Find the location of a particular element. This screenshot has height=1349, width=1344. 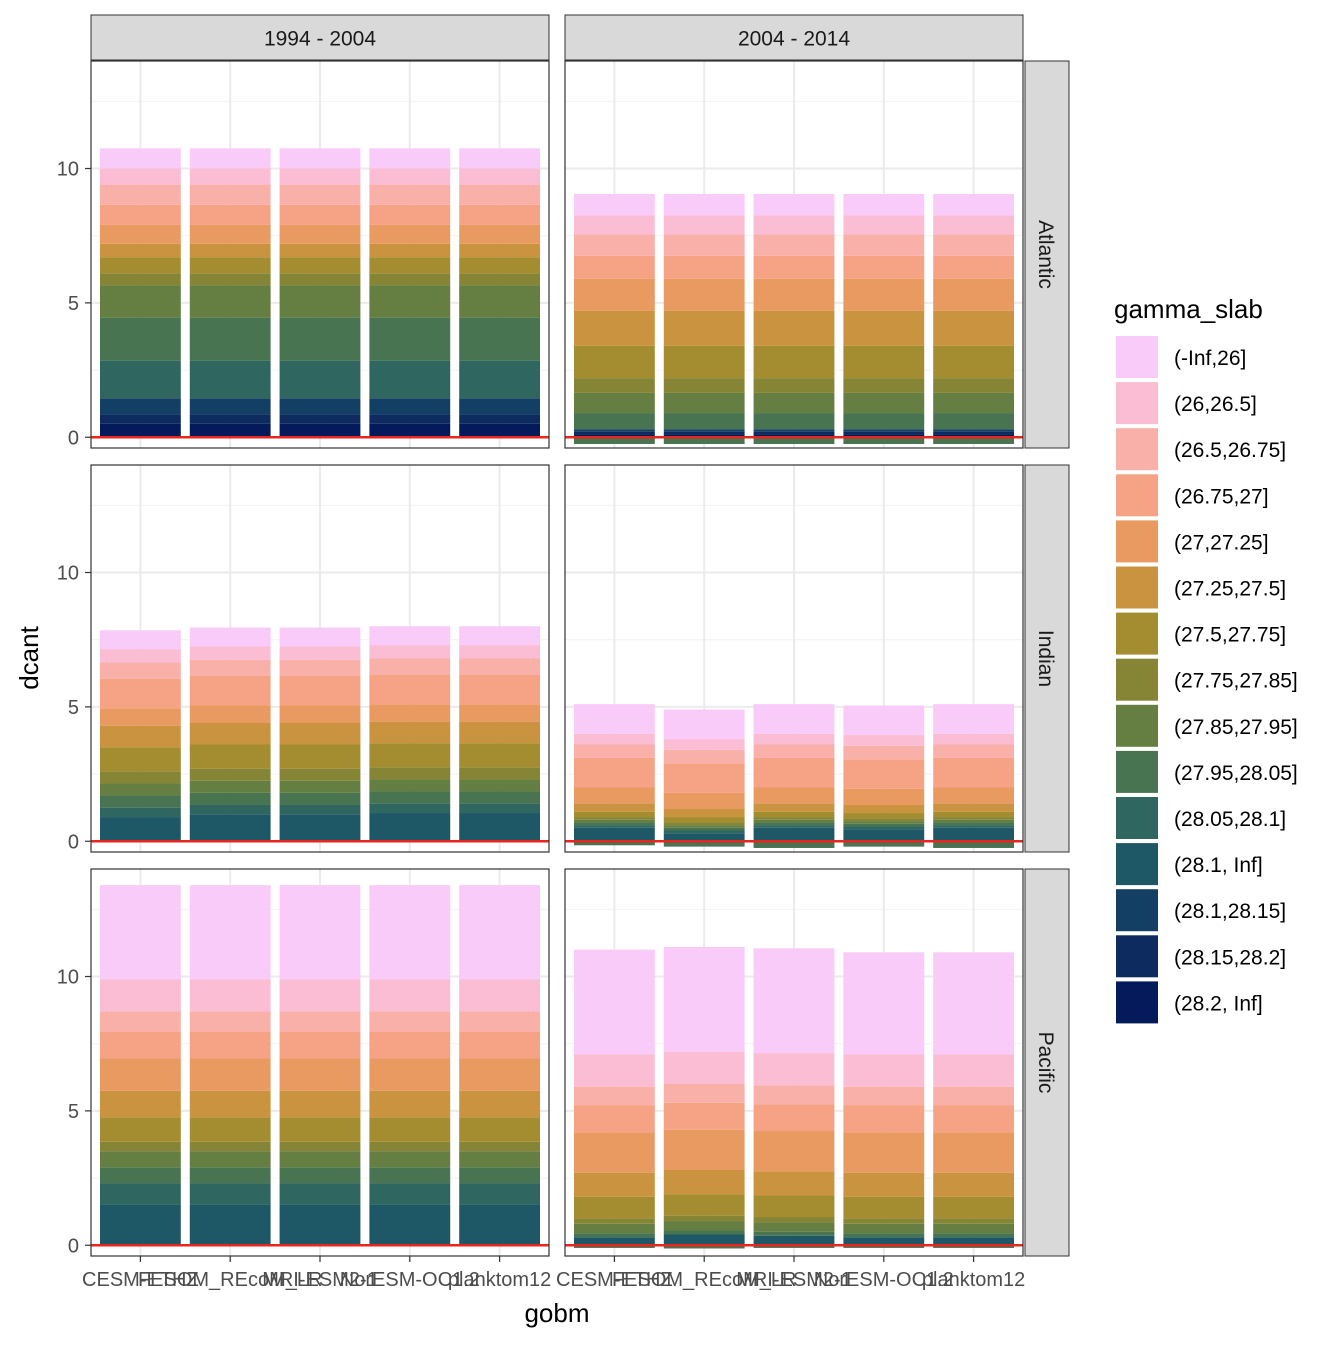

legend-item: (26.75,27] is located at coordinates (1192, 495).